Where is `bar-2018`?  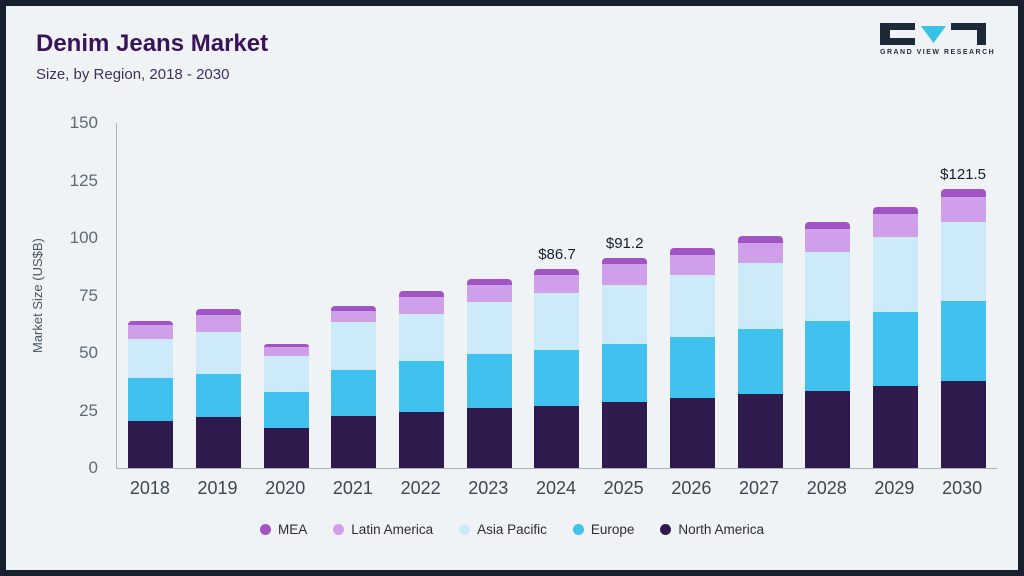
bar-2018 is located at coordinates (151, 394).